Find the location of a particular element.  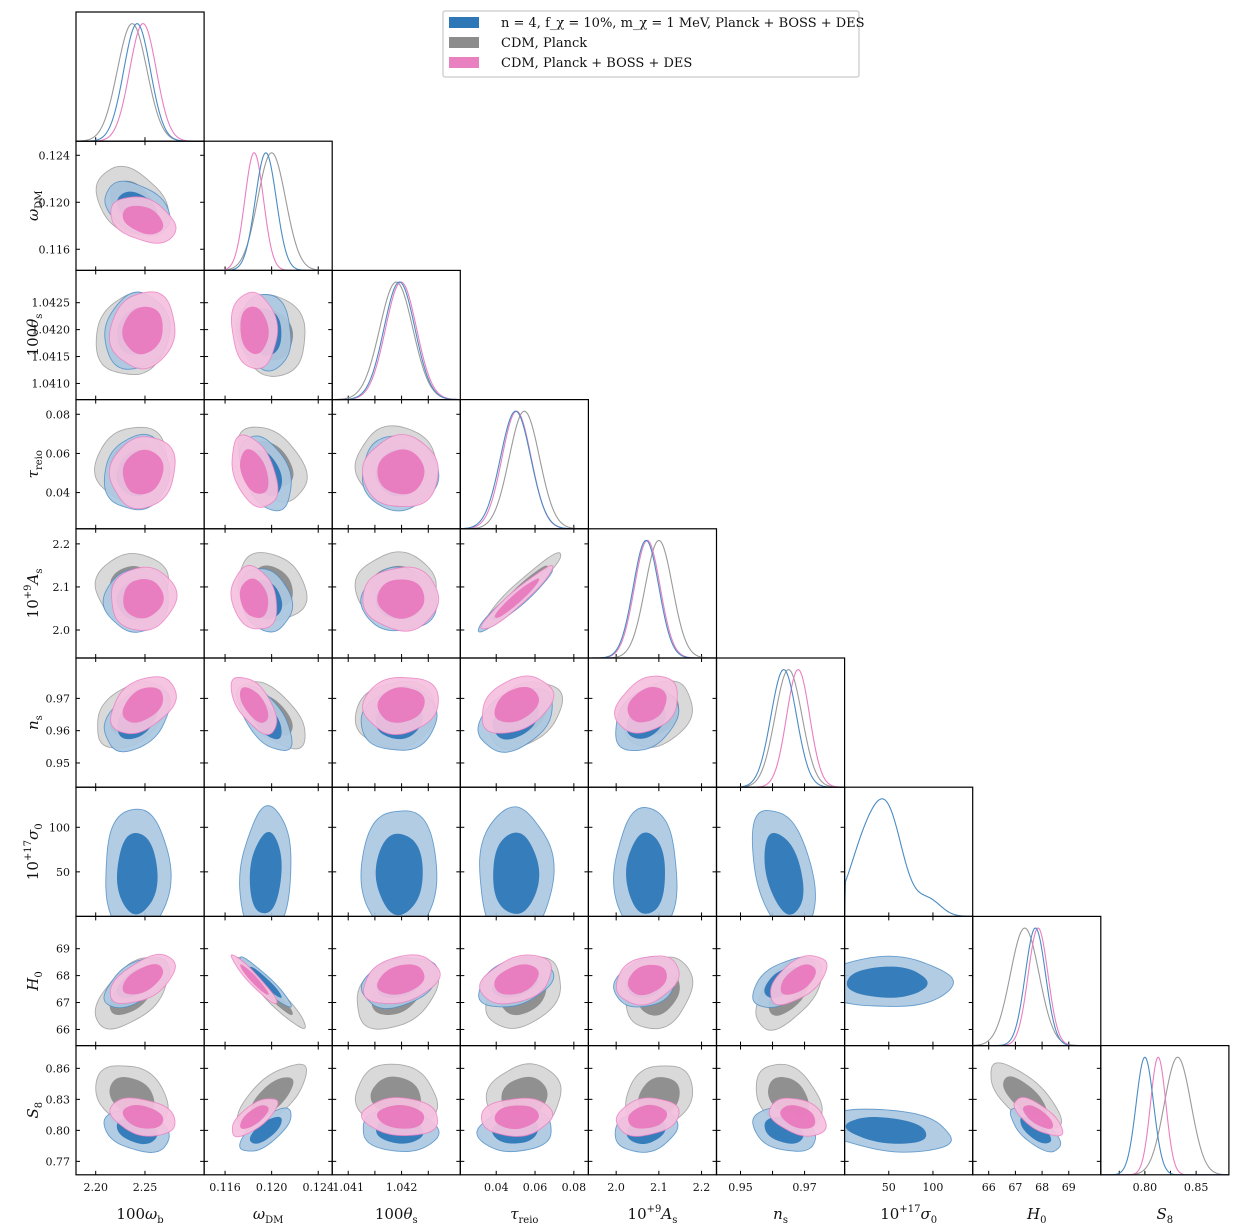

diag-frame-sigma0 is located at coordinates (908, 852).